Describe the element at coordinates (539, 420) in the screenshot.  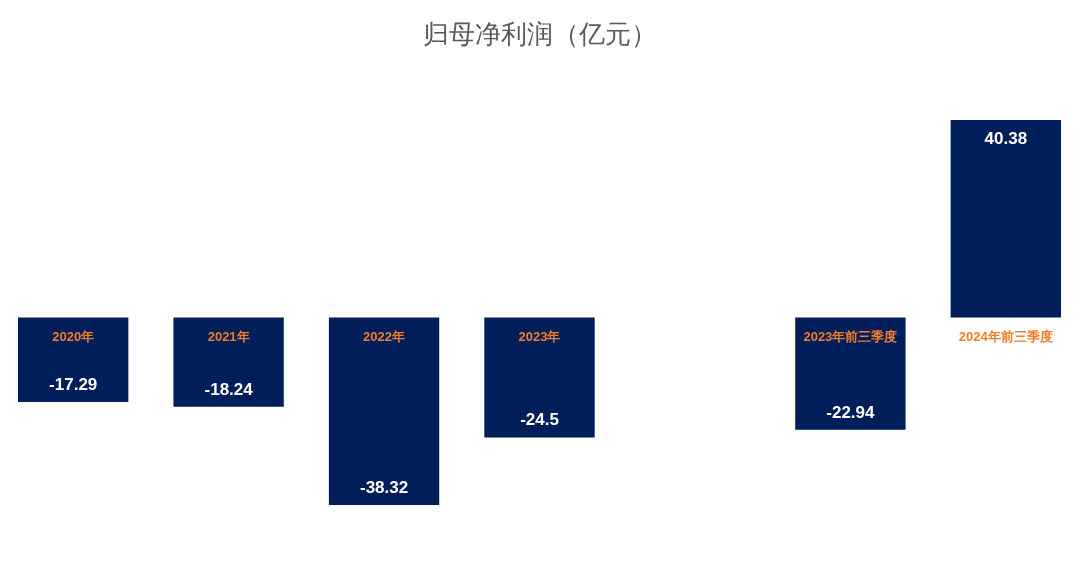
I see `data-label: -24.5` at that location.